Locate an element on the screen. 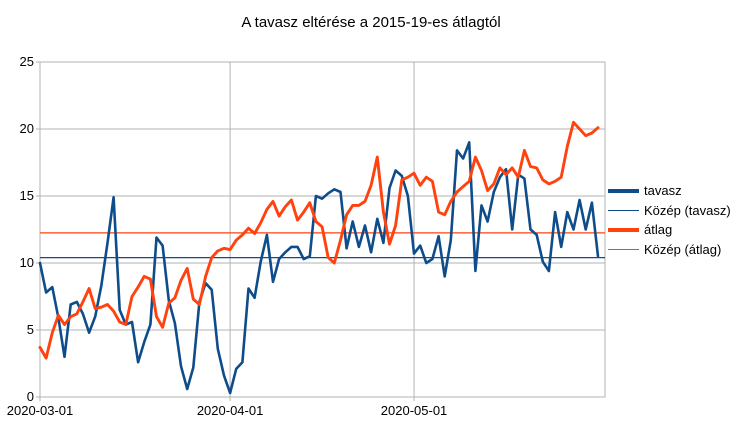 Image resolution: width=742 pixels, height=435 pixels. legend-label: átlag is located at coordinates (658, 230).